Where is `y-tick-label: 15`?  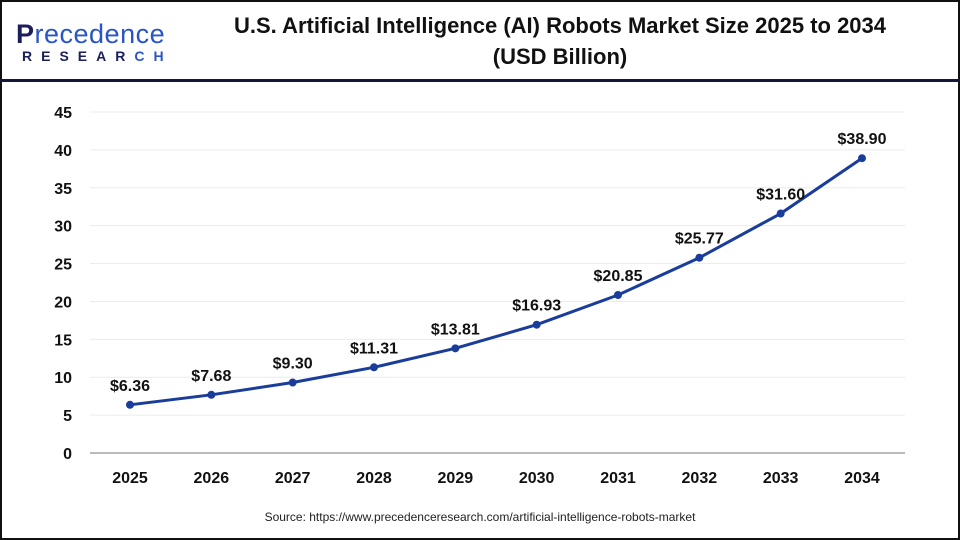
y-tick-label: 15 is located at coordinates (63, 340).